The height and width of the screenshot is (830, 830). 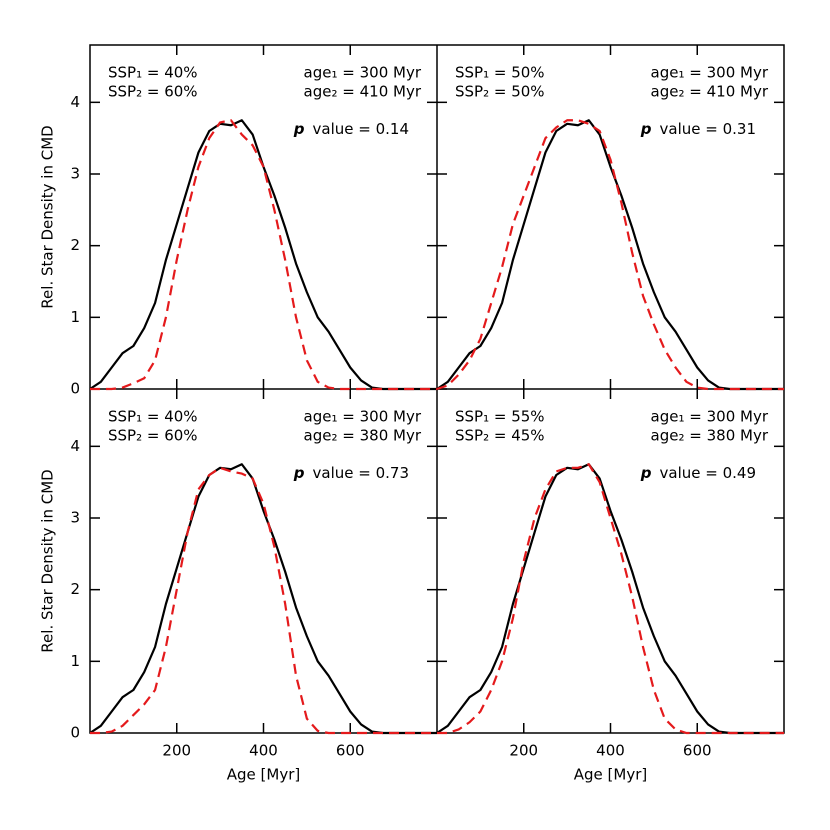 I want to click on p-value: p value = 0.14, so click(x=351, y=129).